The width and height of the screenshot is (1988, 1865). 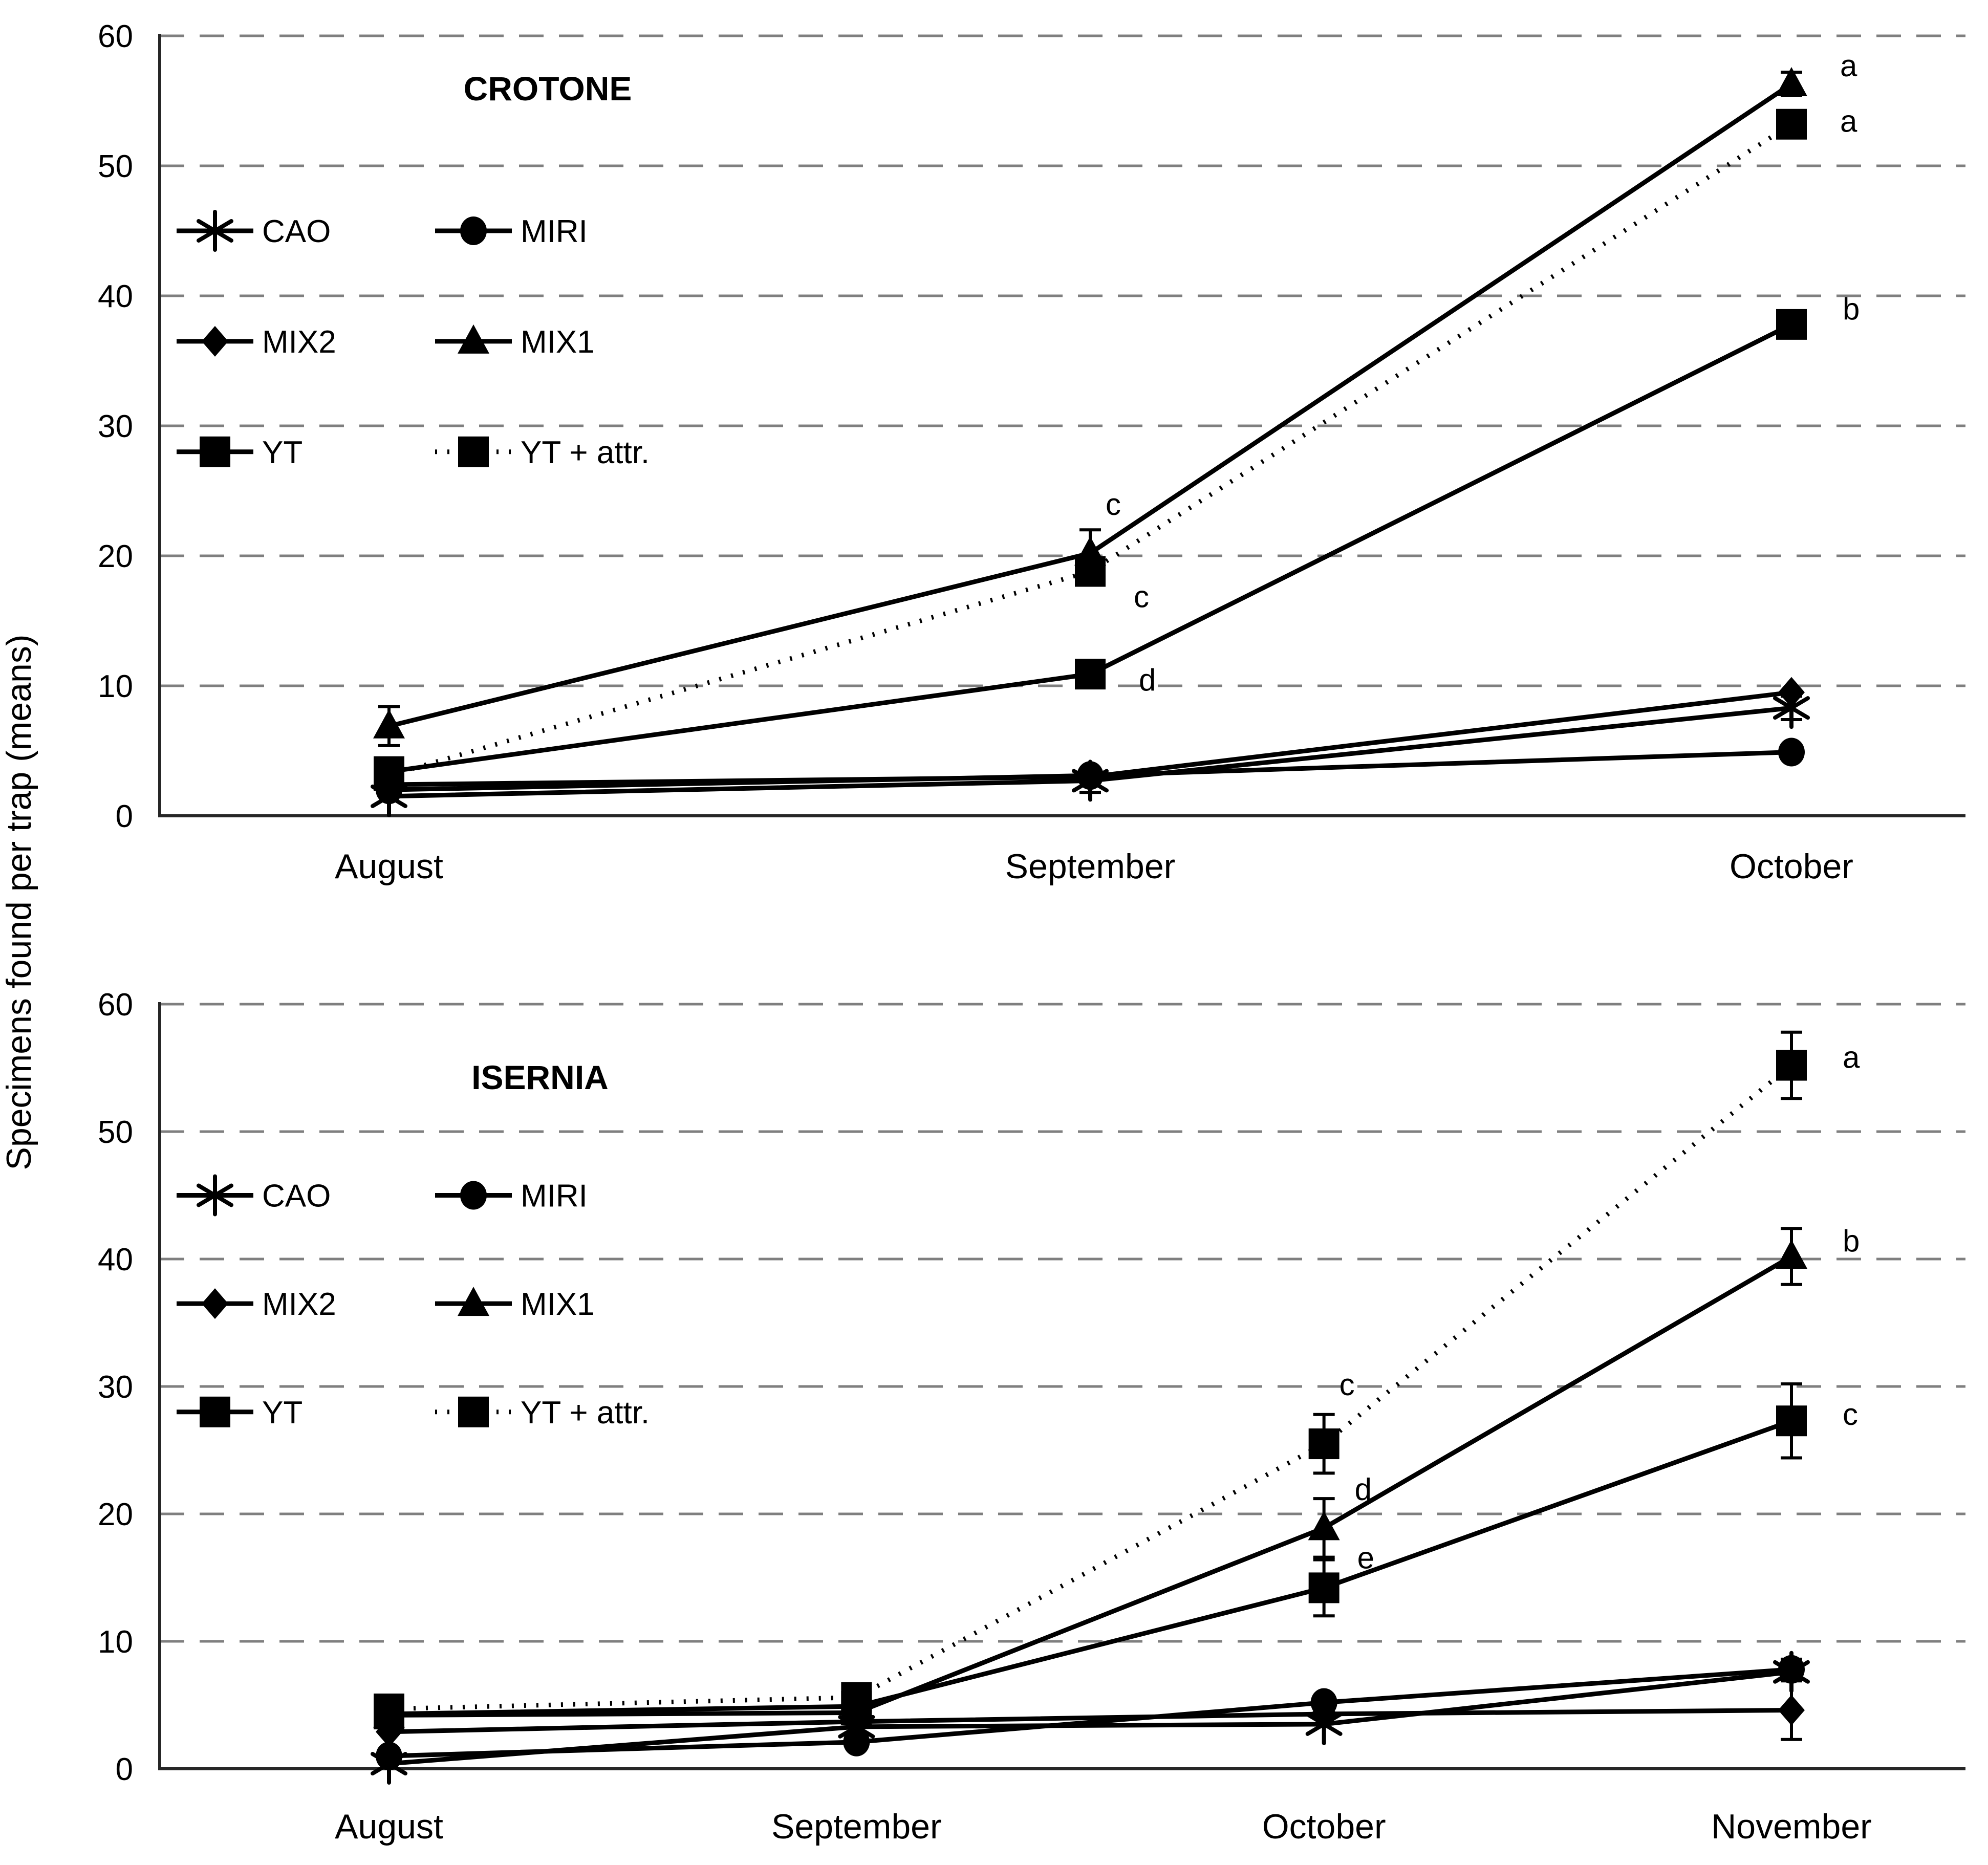 I want to click on legend-label: MIRI, so click(x=554, y=231).